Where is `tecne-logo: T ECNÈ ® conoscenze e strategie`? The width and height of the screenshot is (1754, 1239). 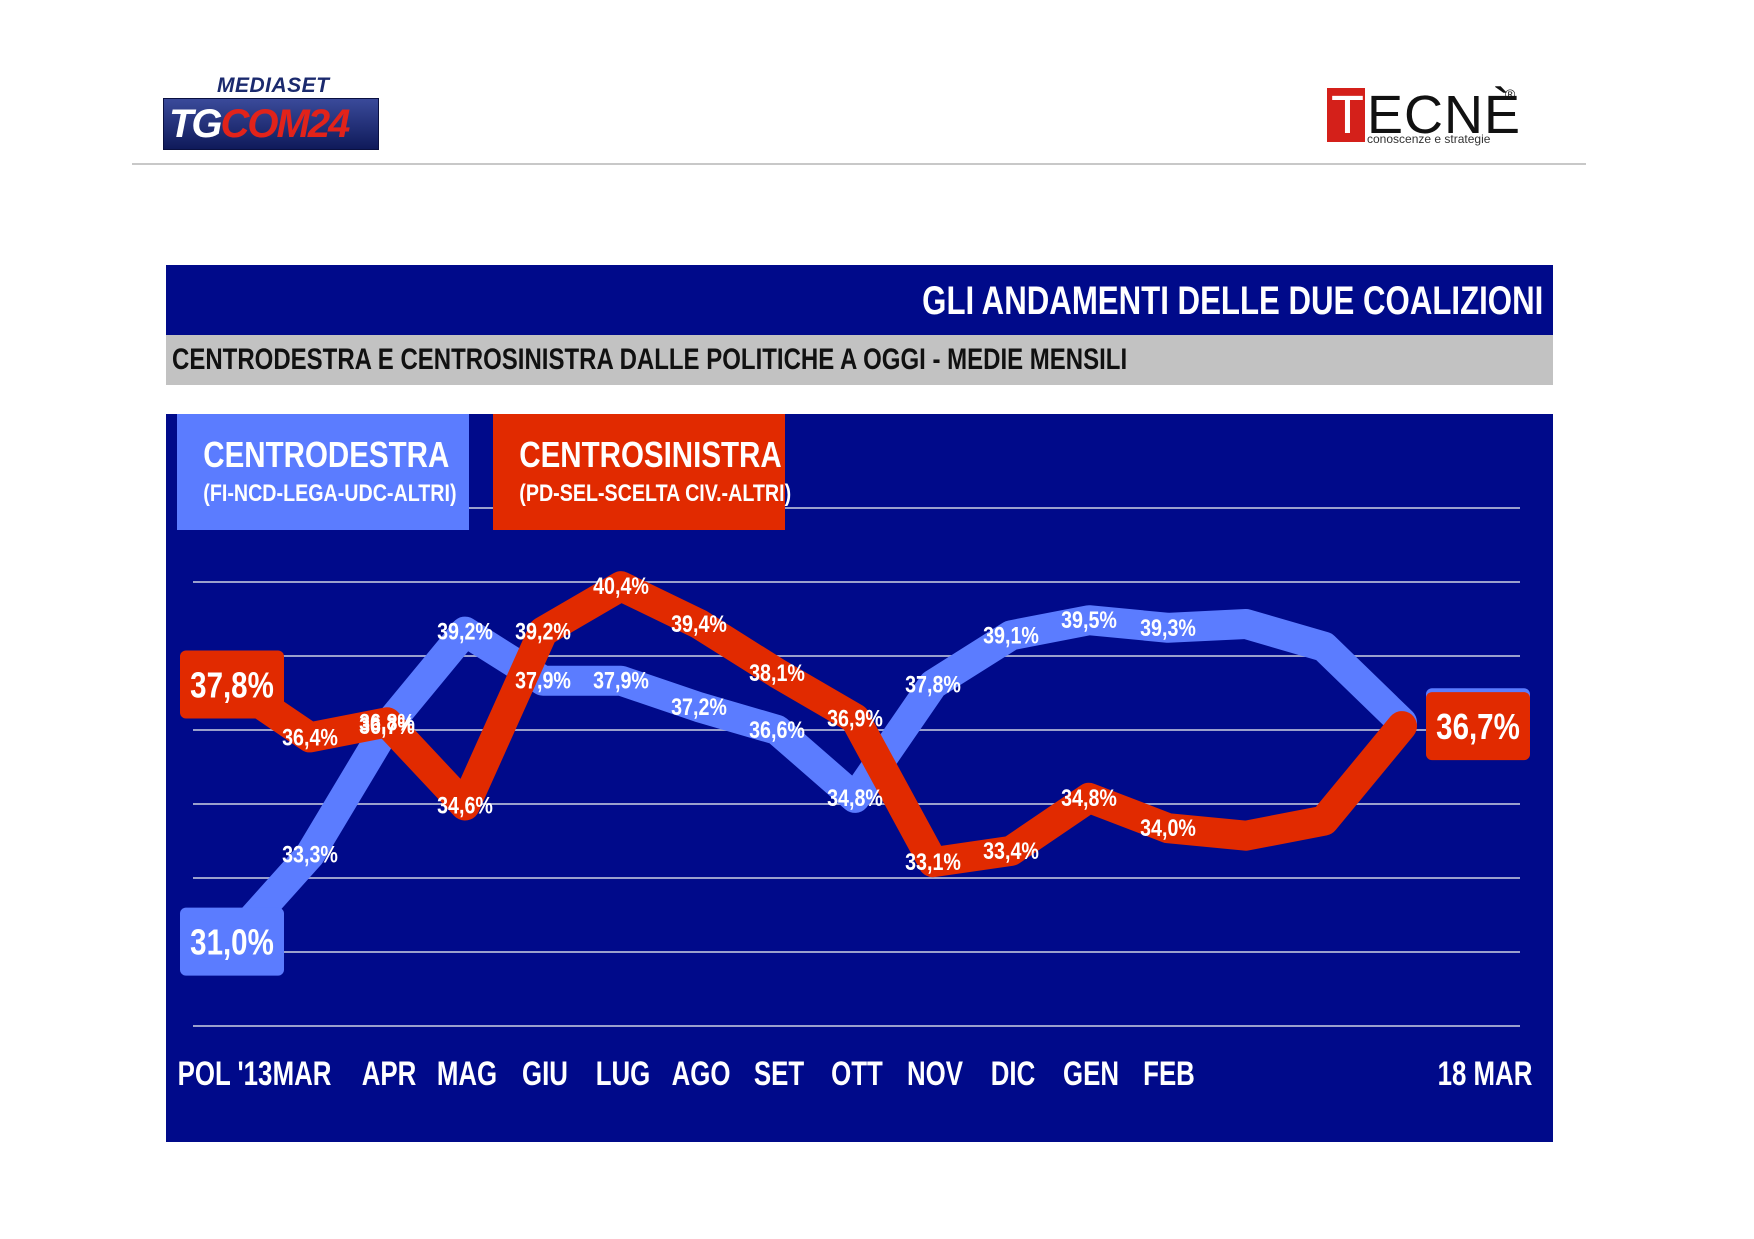 tecne-logo: T ECNÈ ® conoscenze e strategie is located at coordinates (1427, 117).